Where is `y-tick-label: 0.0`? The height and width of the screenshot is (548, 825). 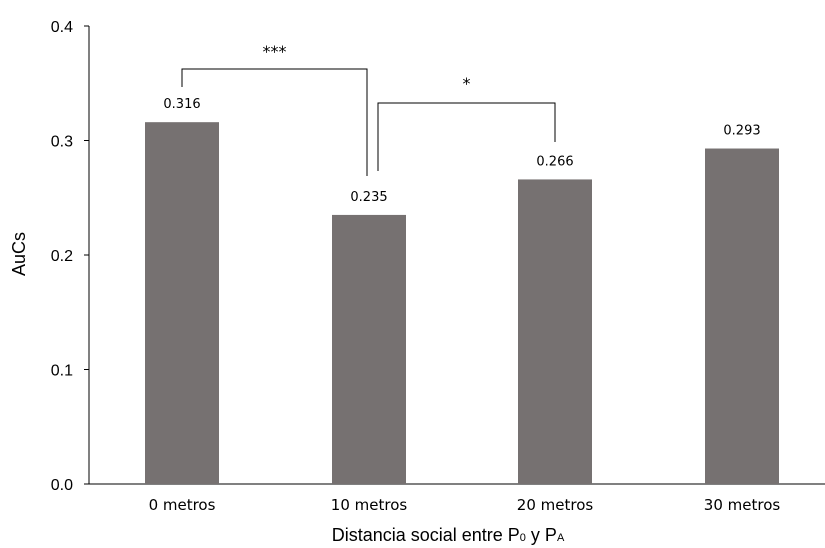 y-tick-label: 0.0 is located at coordinates (62, 485).